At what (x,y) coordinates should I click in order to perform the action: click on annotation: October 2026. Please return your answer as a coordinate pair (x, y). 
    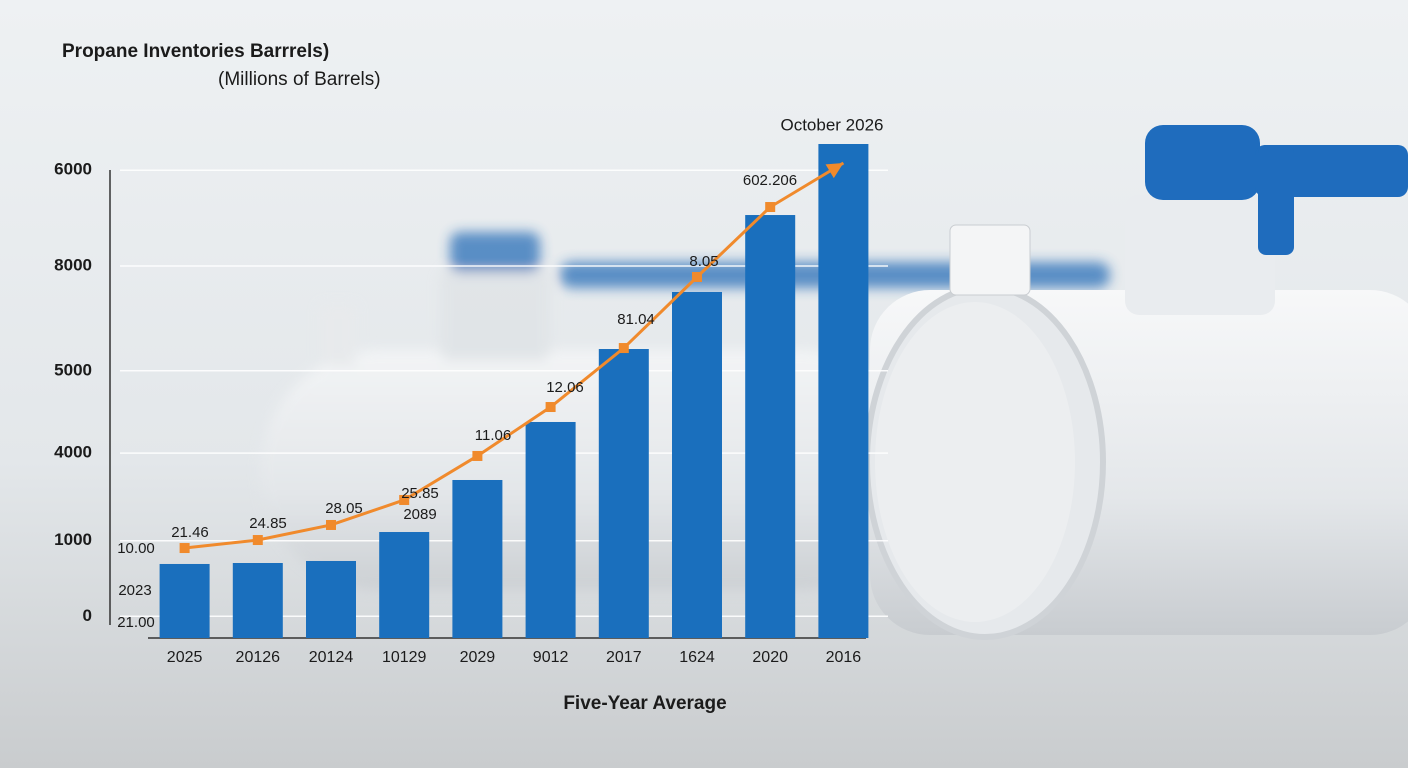
    Looking at the image, I should click on (831, 124).